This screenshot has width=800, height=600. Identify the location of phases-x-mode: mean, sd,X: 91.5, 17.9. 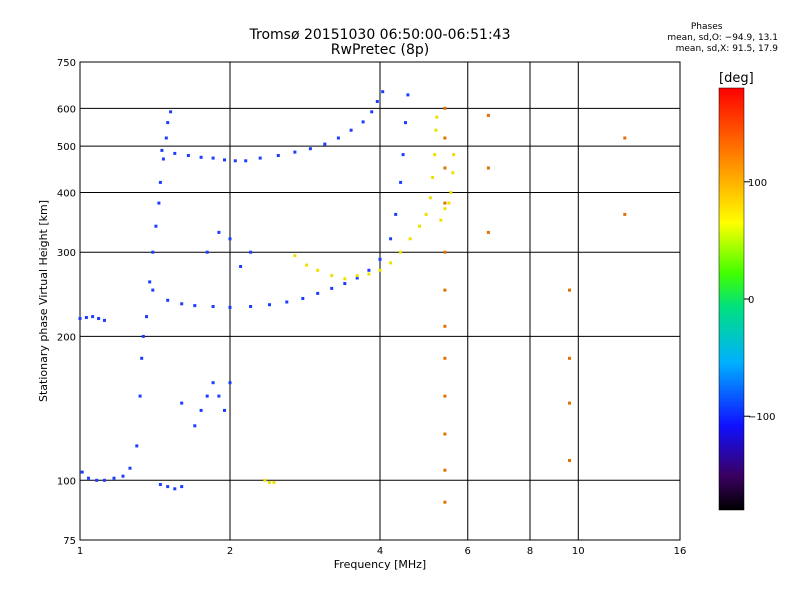
(726, 49).